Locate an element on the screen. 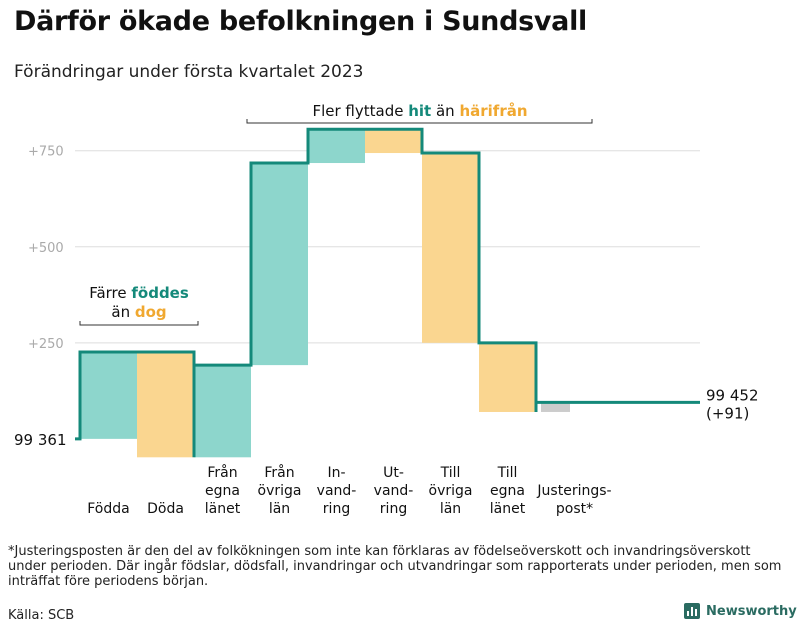 The width and height of the screenshot is (800, 625). category-label: Födda is located at coordinates (108, 509).